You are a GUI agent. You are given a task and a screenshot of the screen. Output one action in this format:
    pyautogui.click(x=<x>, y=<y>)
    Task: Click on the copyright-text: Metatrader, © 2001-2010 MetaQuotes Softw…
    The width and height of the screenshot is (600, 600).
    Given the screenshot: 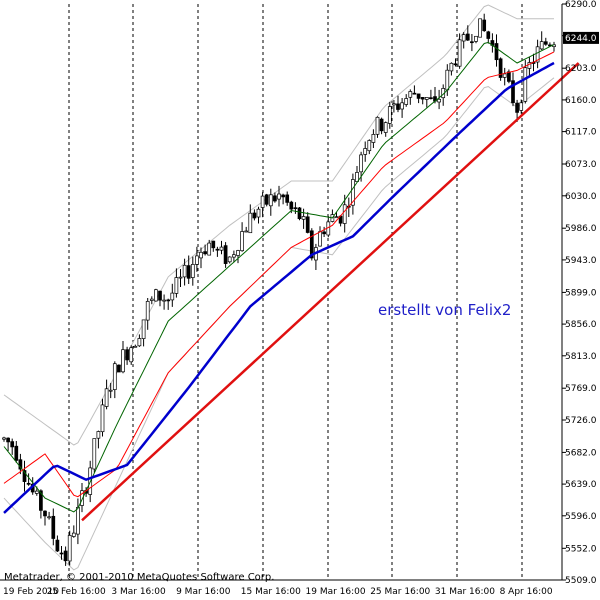 What is the action you would take?
    pyautogui.click(x=139, y=577)
    